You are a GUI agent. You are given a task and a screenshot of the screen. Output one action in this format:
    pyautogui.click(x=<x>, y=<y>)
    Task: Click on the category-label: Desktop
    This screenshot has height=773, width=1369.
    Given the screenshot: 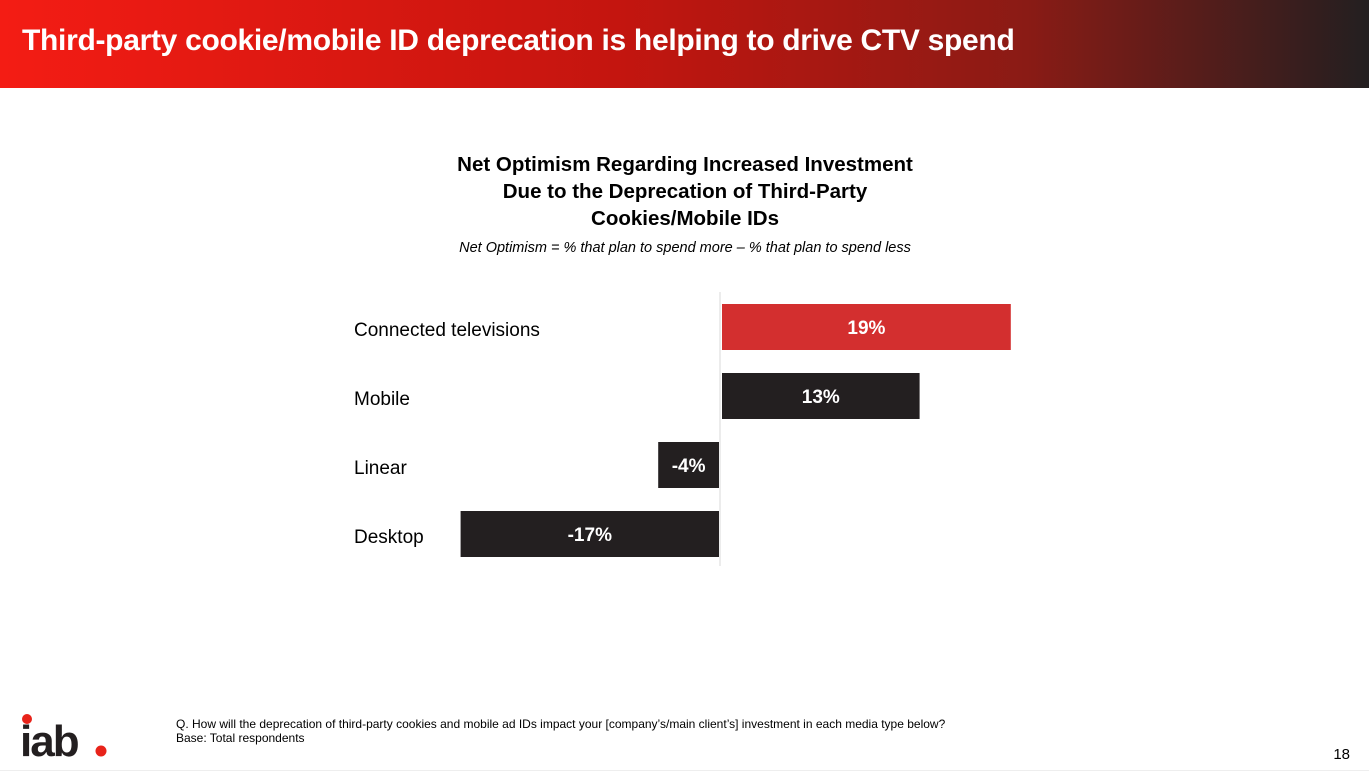 What is the action you would take?
    pyautogui.click(x=389, y=537)
    